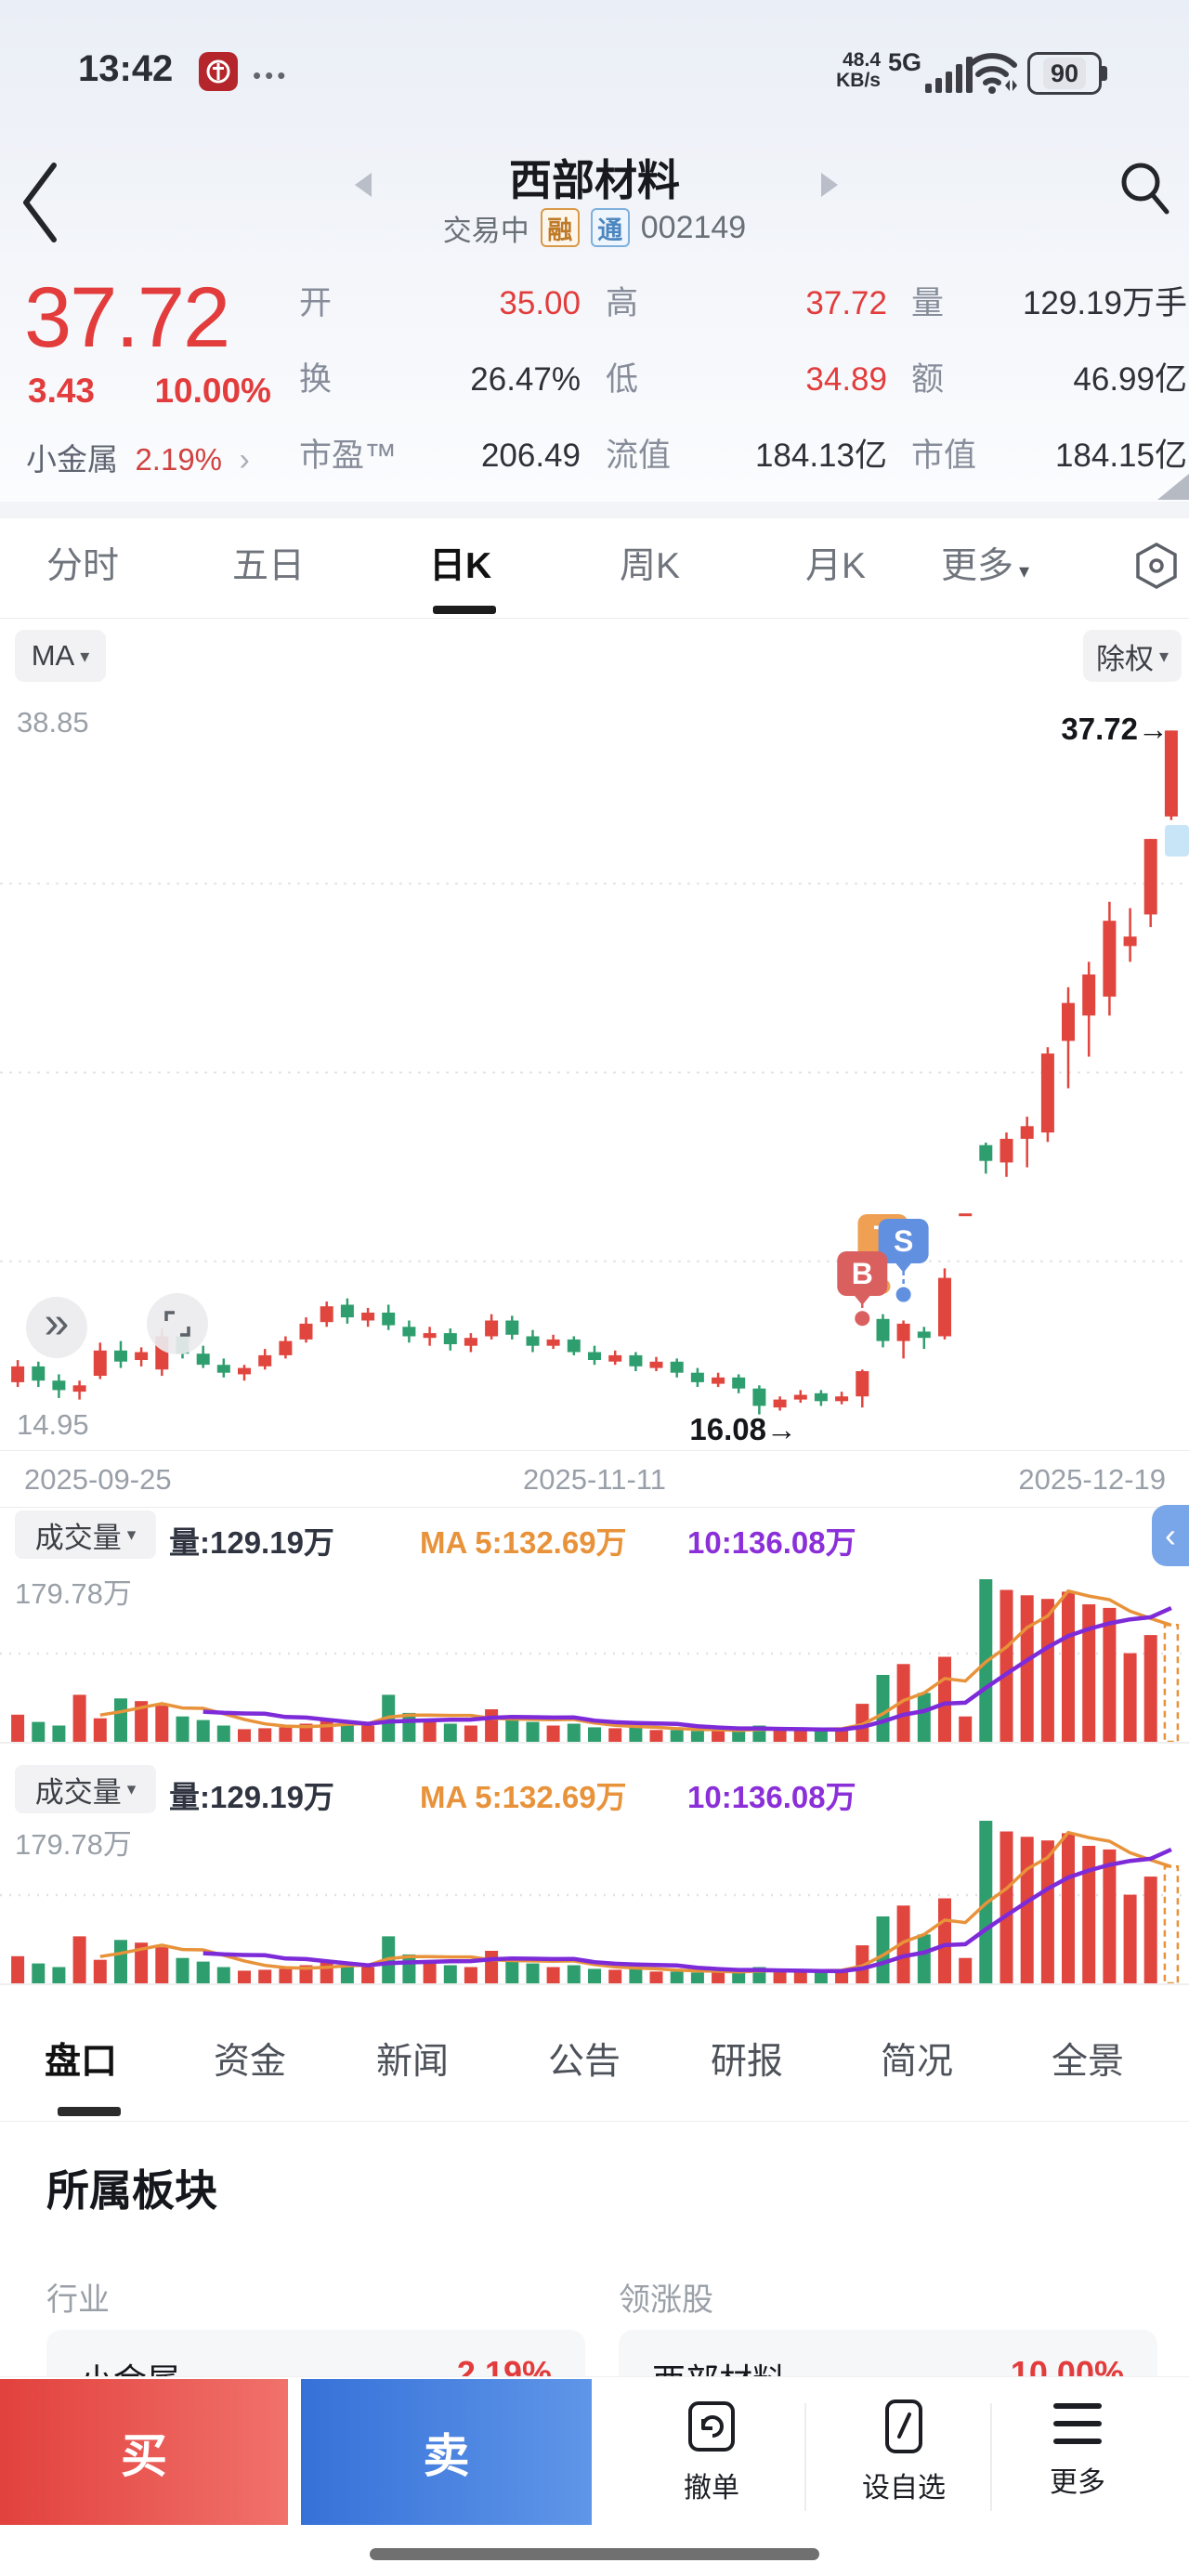  I want to click on ma-indicator-chip: MA ▾, so click(60, 656).